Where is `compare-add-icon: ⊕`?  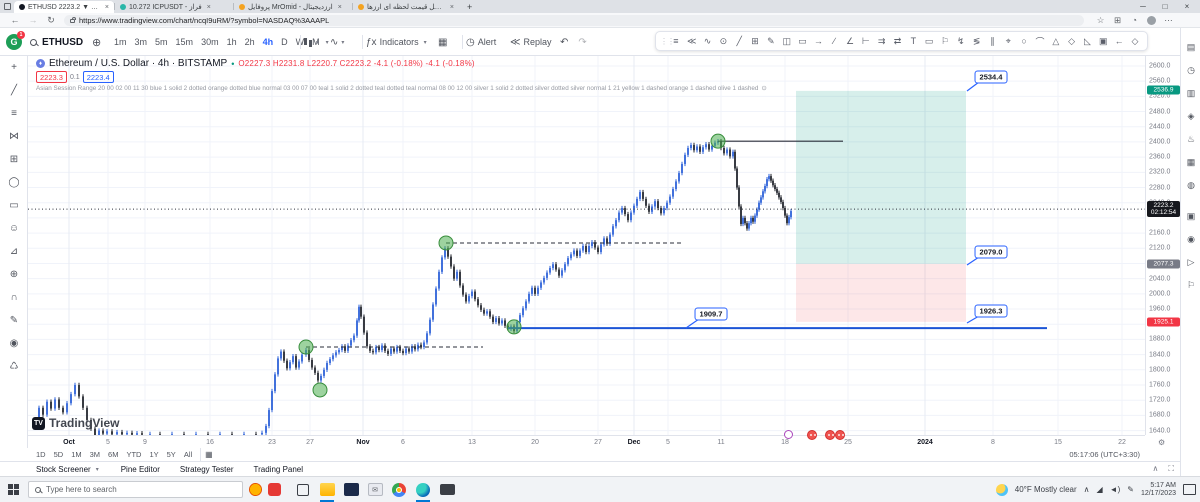
compare-add-icon: ⊕ is located at coordinates (97, 42).